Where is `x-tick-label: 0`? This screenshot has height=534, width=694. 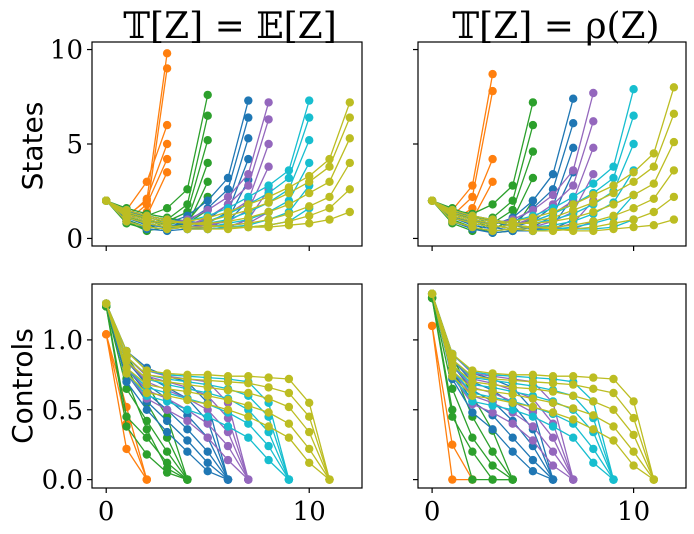
x-tick-label: 0 is located at coordinates (432, 512).